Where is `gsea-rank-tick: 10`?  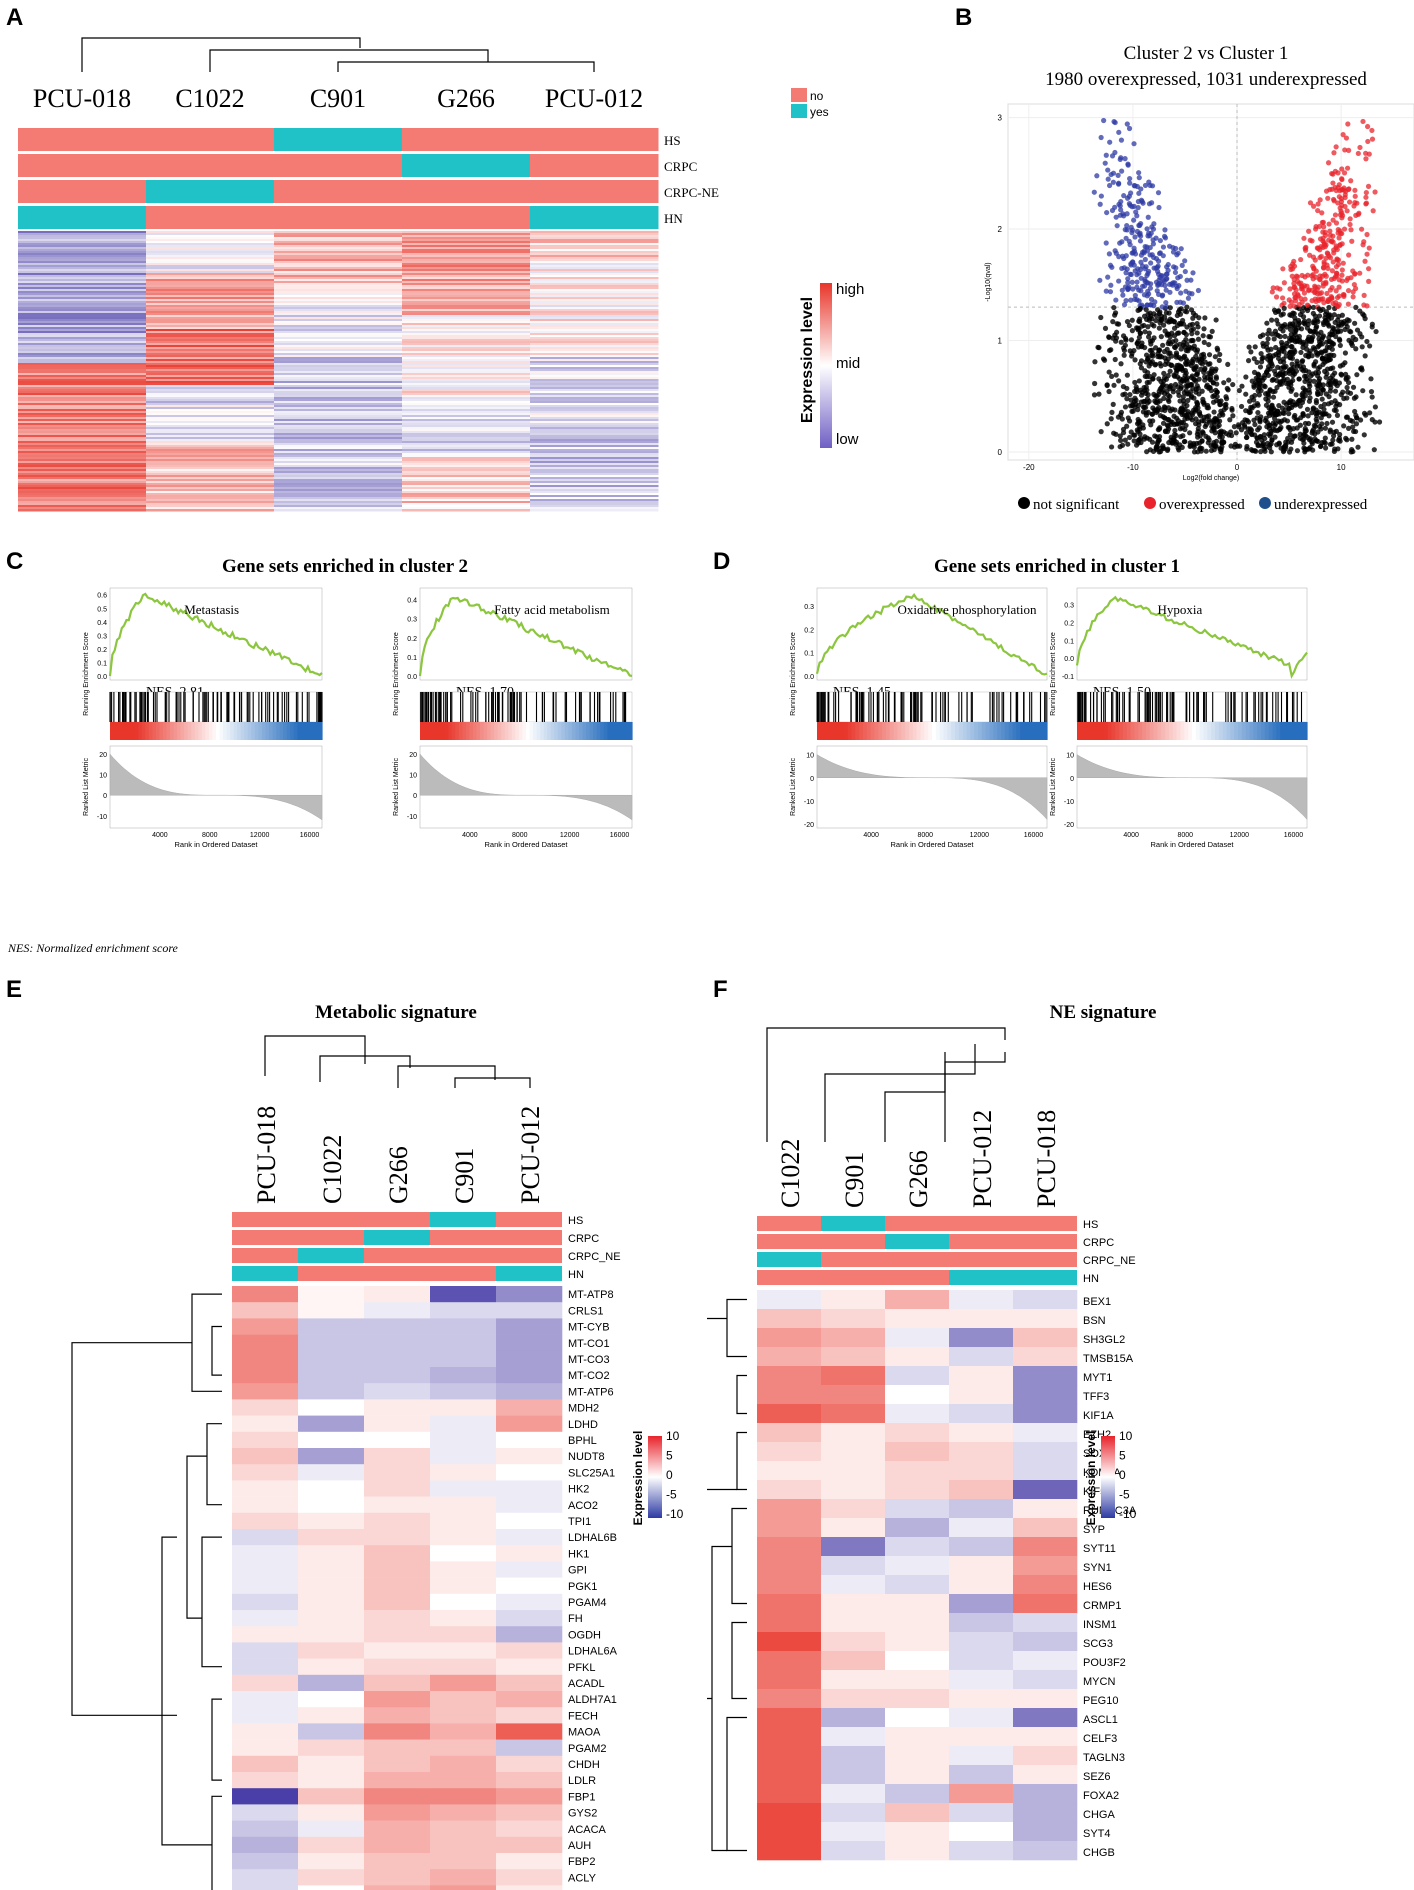
gsea-rank-tick: 10 is located at coordinates (103, 776).